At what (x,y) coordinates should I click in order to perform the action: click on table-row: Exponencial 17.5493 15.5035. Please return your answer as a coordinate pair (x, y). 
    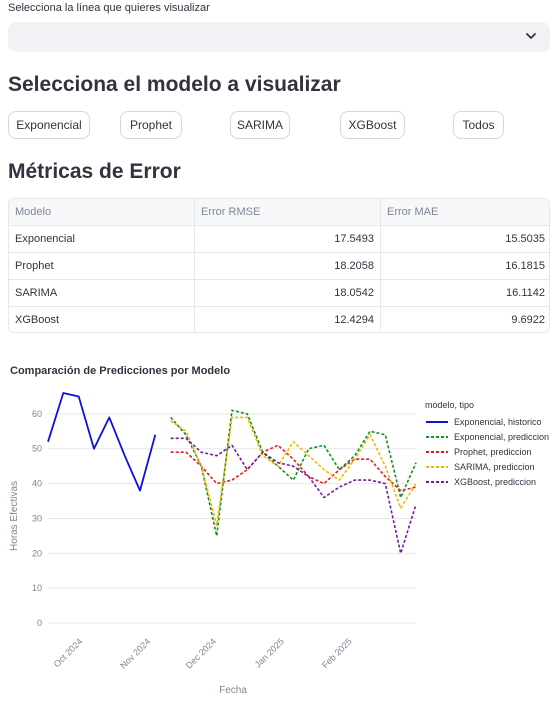
    Looking at the image, I should click on (279, 239).